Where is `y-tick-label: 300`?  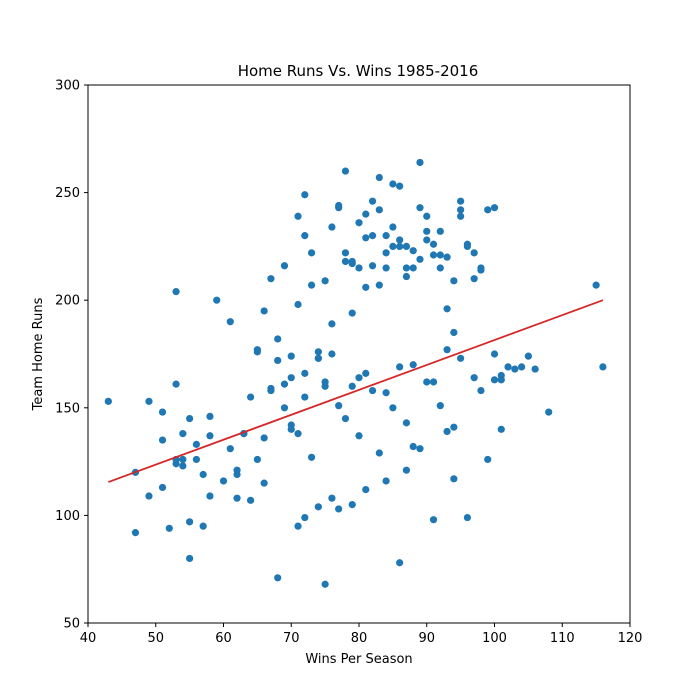
y-tick-label: 300 is located at coordinates (67, 86).